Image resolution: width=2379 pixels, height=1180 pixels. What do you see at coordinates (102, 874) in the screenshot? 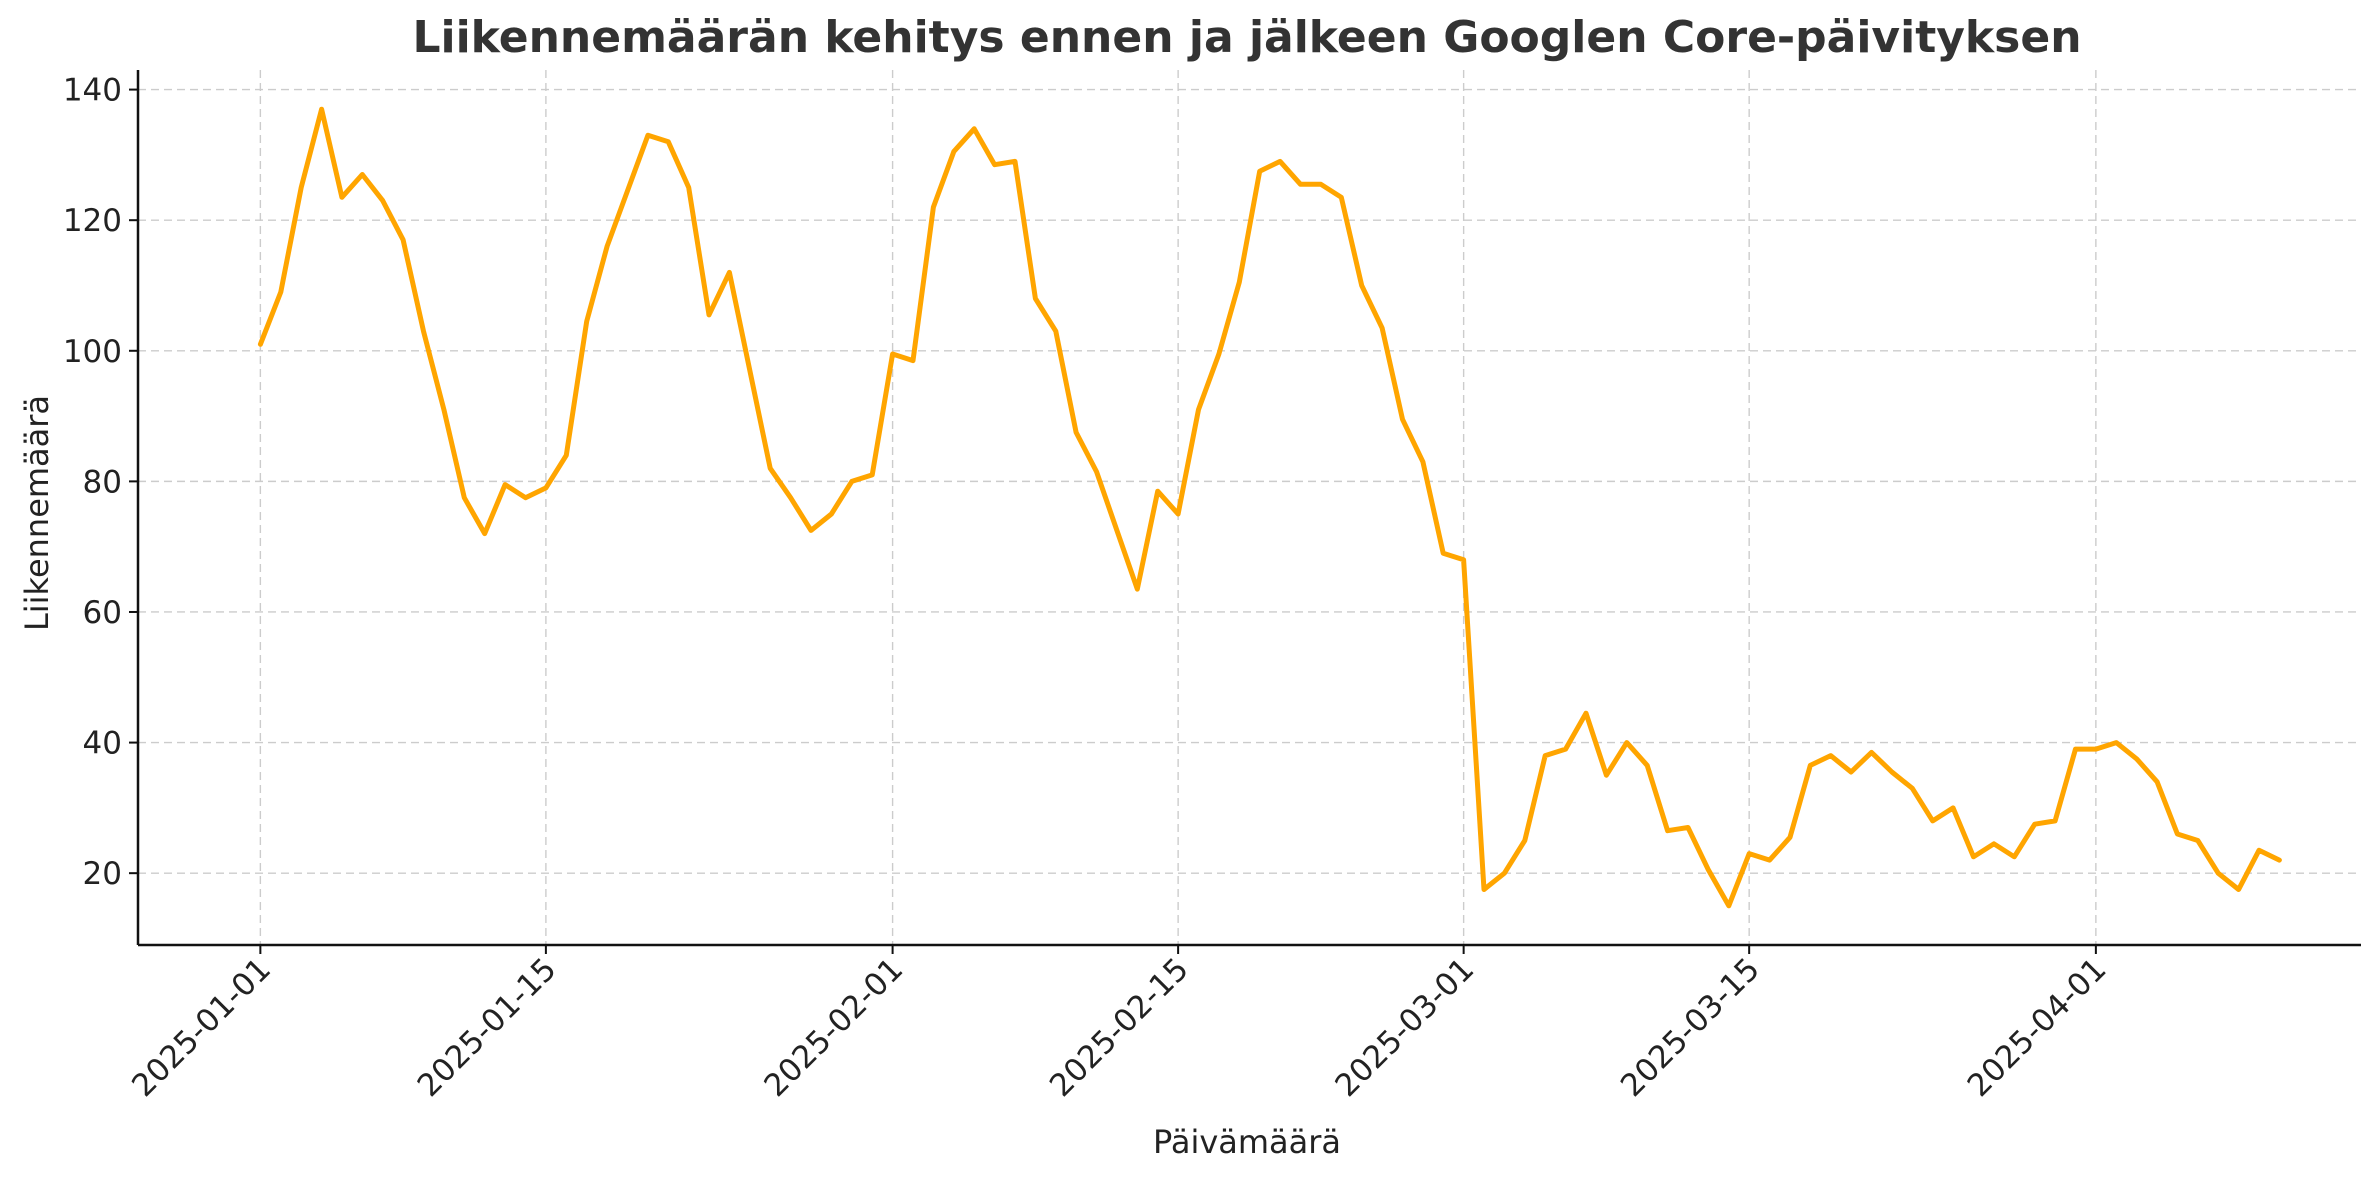
I see `y-tick-label: 20` at bounding box center [102, 874].